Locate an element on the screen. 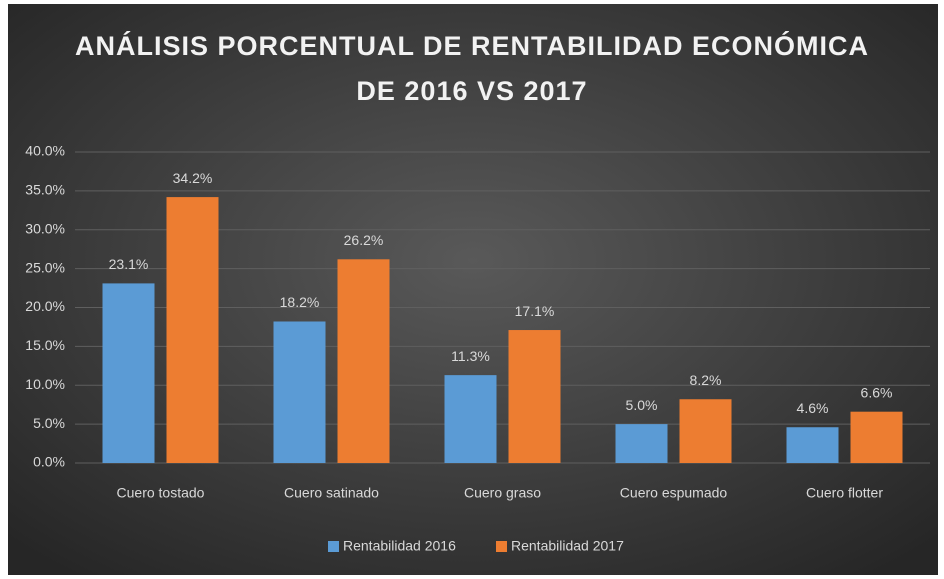  data-label: 17.1% is located at coordinates (535, 311).